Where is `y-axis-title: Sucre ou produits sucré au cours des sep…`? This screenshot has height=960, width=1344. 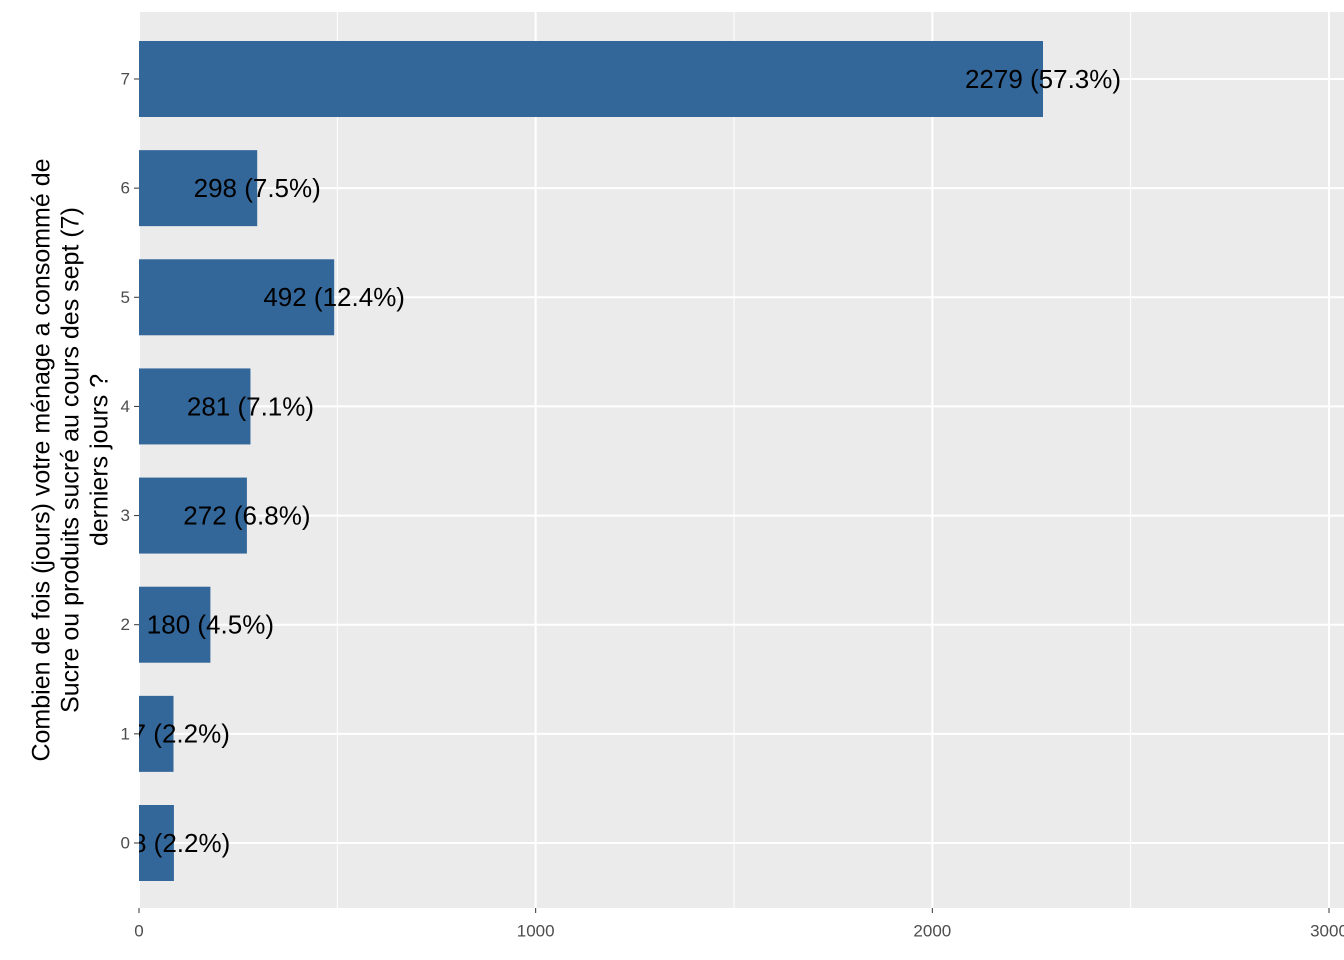 y-axis-title: Sucre ou produits sucré au cours des sep… is located at coordinates (71, 460).